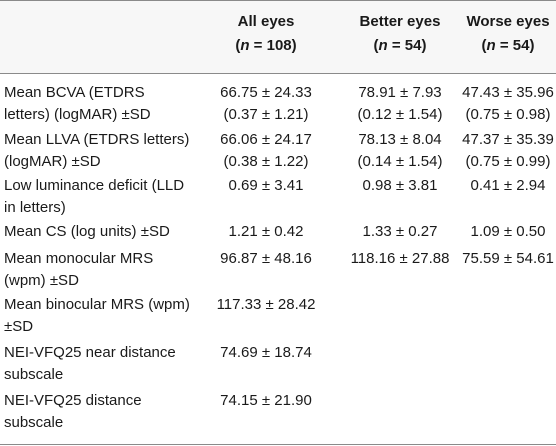  I want to click on cell-worse: 47.43 ± 35.96 (0.75 ± 0.98), so click(508, 103).